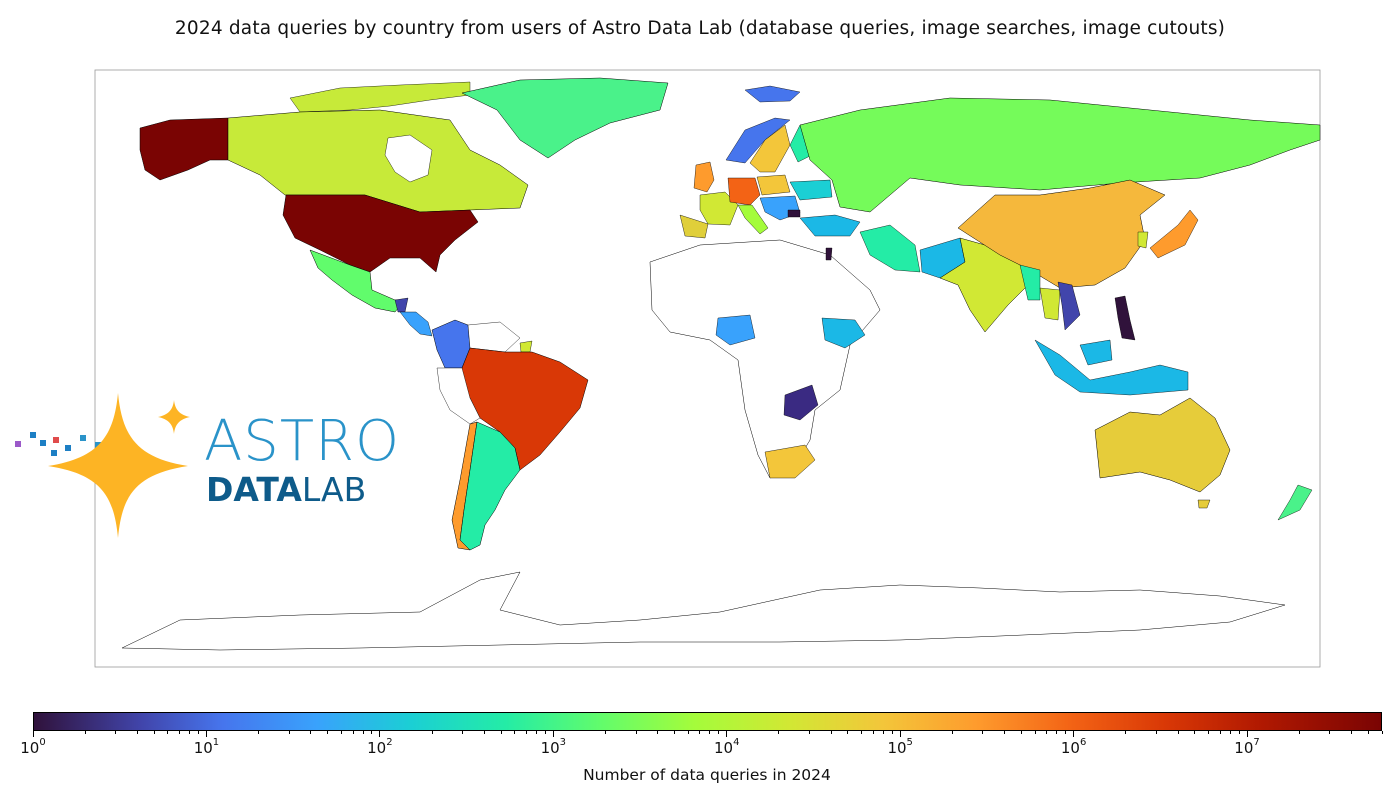 The image size is (1400, 800). What do you see at coordinates (773, 185) in the screenshot?
I see `country-poland` at bounding box center [773, 185].